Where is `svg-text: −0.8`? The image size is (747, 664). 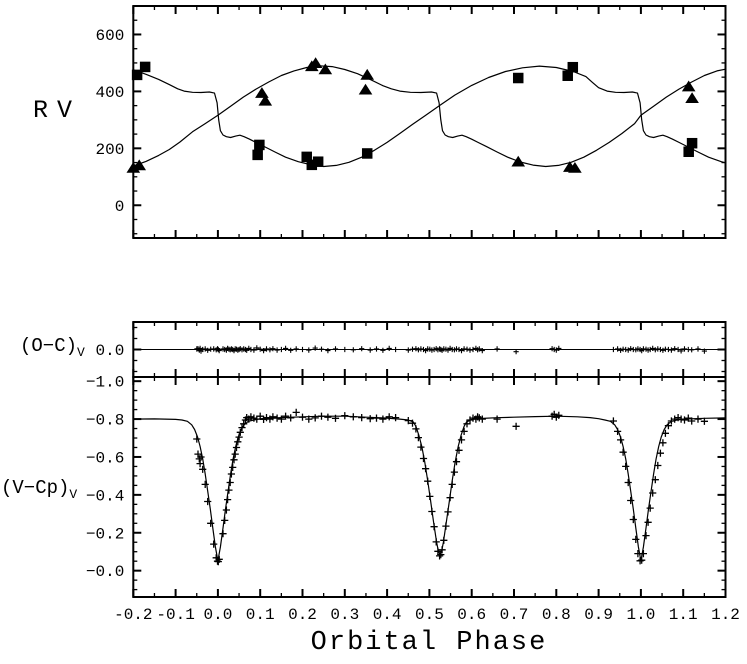
svg-text: −0.8 is located at coordinates (105, 421).